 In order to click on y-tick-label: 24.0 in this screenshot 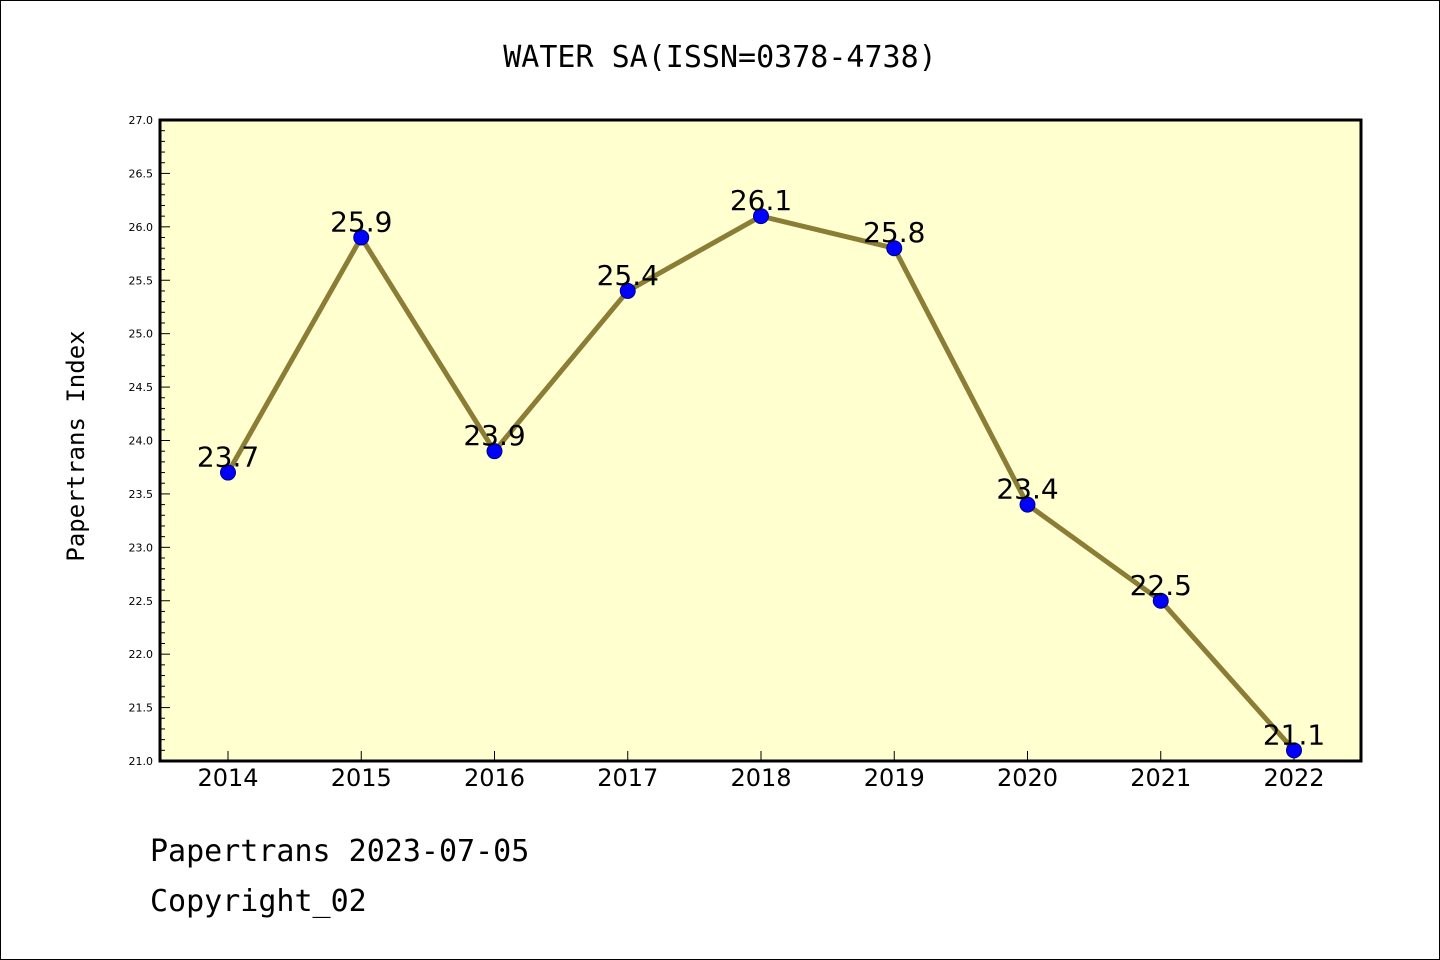, I will do `click(141, 441)`.